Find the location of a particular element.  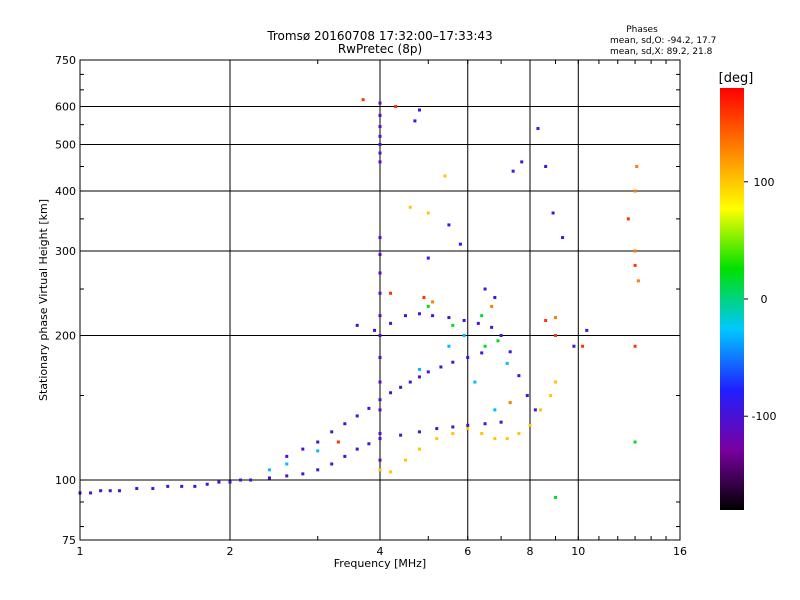

chart-title: Tromsø 20160708 17:32:00–17:33:43 is located at coordinates (379, 36).